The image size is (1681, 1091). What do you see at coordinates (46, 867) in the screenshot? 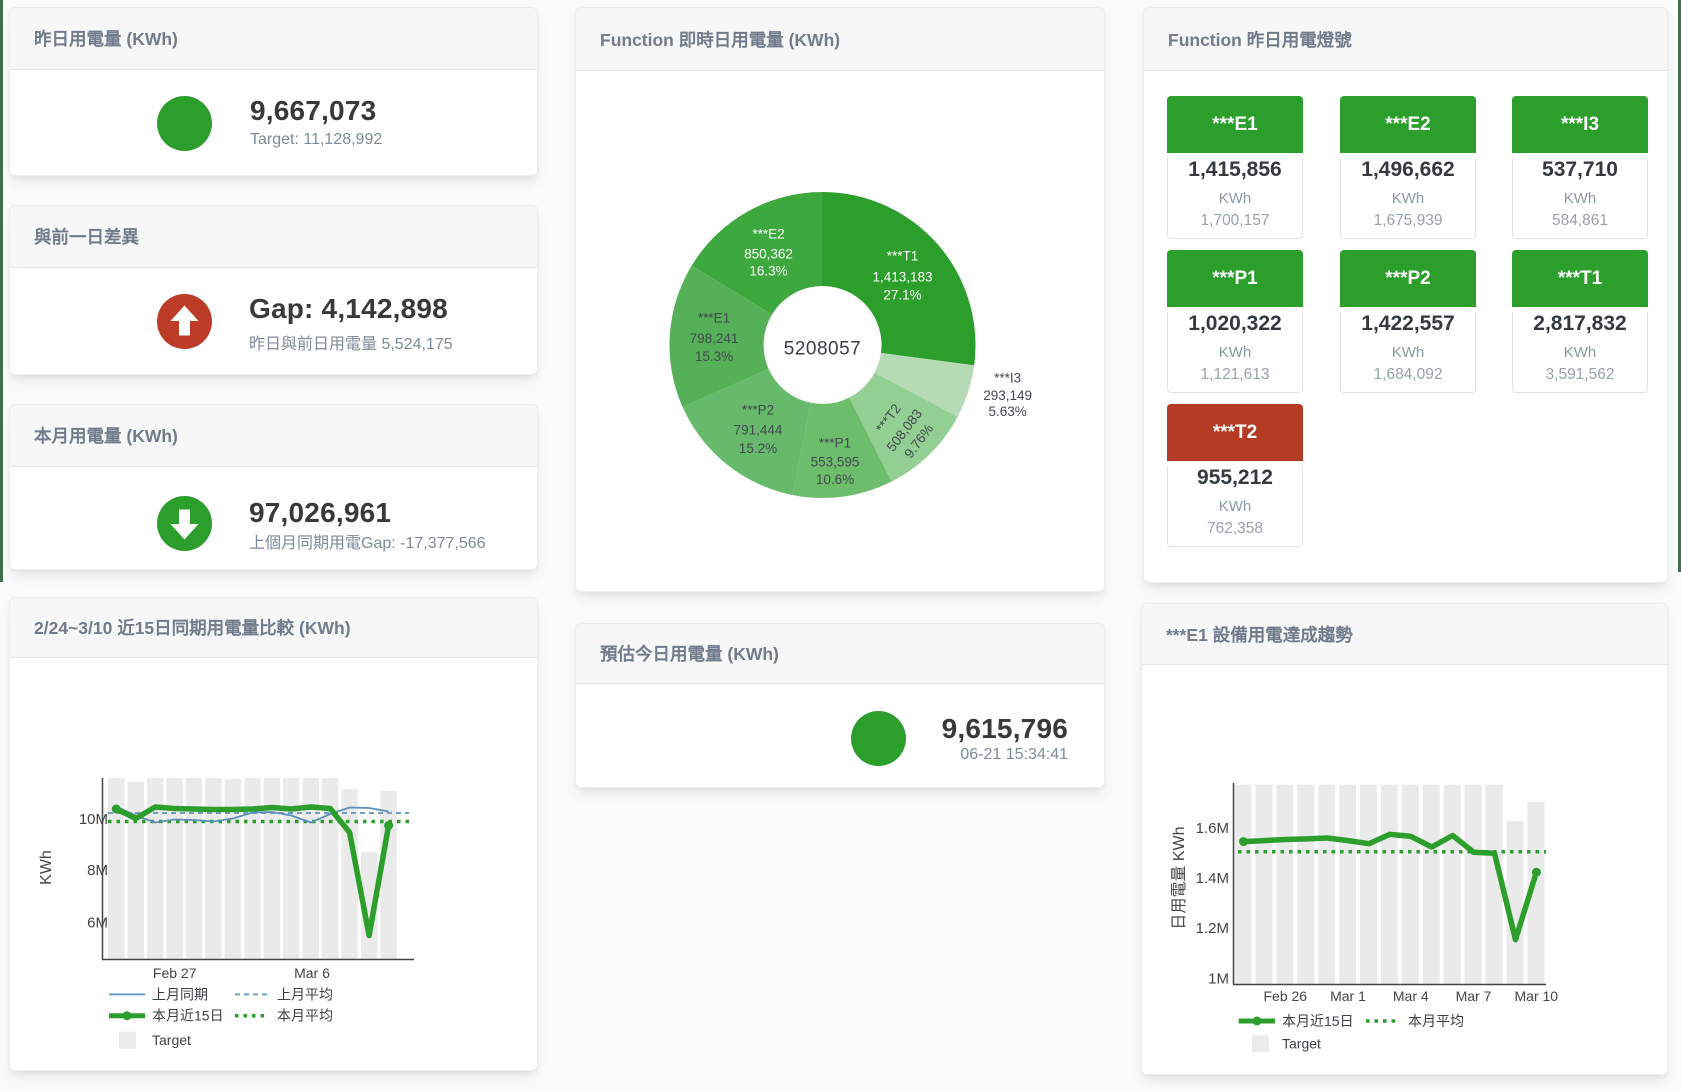
I see `svg-text: KWh` at bounding box center [46, 867].